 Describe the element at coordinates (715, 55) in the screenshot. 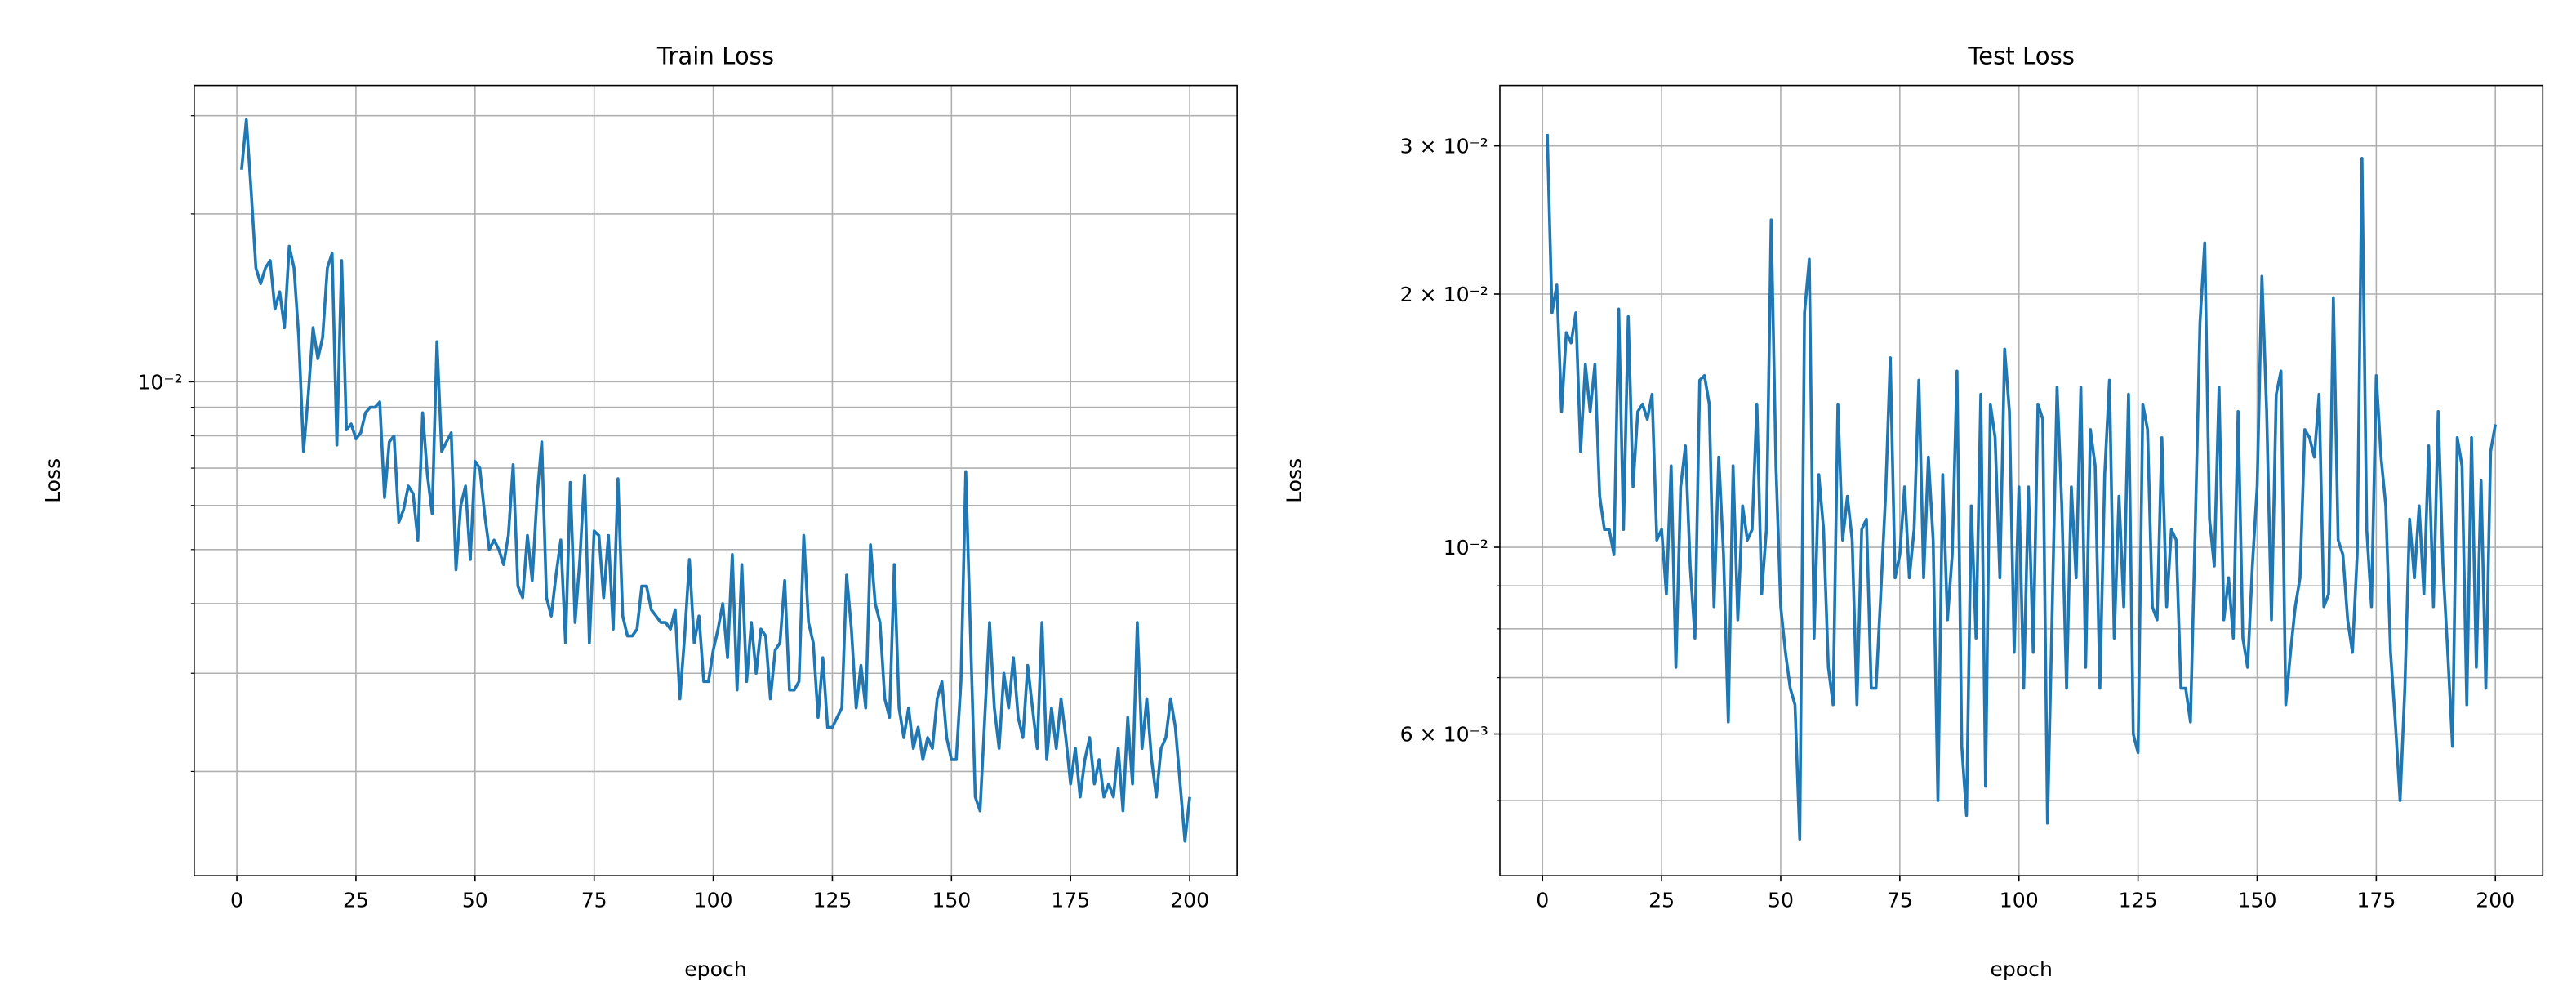

I see `chart-title: Train Loss` at that location.